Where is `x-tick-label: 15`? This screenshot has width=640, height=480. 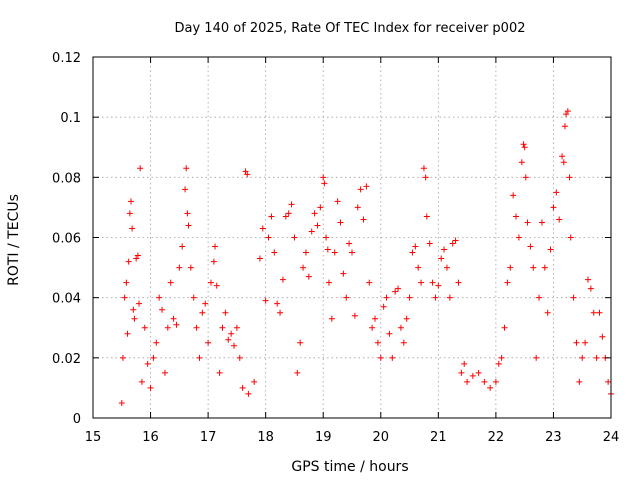
x-tick-label: 15 is located at coordinates (93, 437).